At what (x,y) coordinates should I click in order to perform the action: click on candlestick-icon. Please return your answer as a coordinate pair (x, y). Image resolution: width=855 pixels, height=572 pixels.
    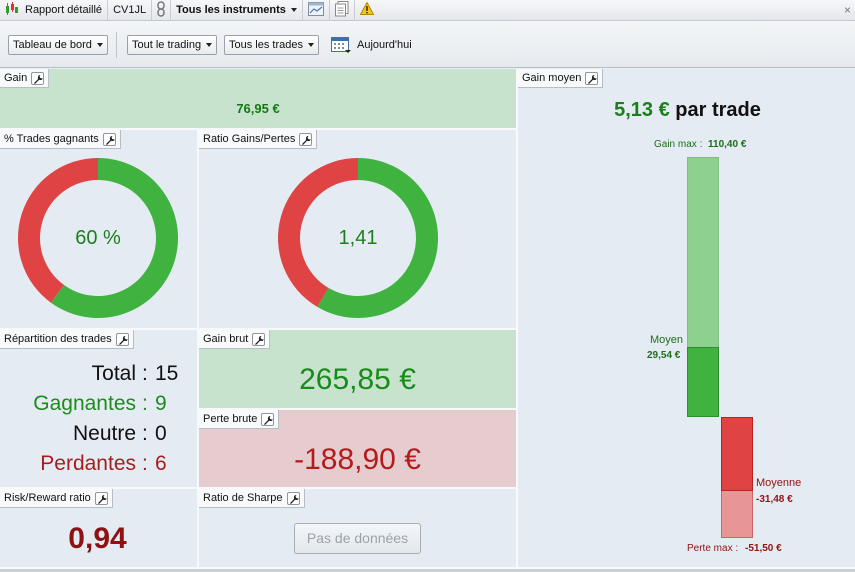
    Looking at the image, I should click on (12, 10).